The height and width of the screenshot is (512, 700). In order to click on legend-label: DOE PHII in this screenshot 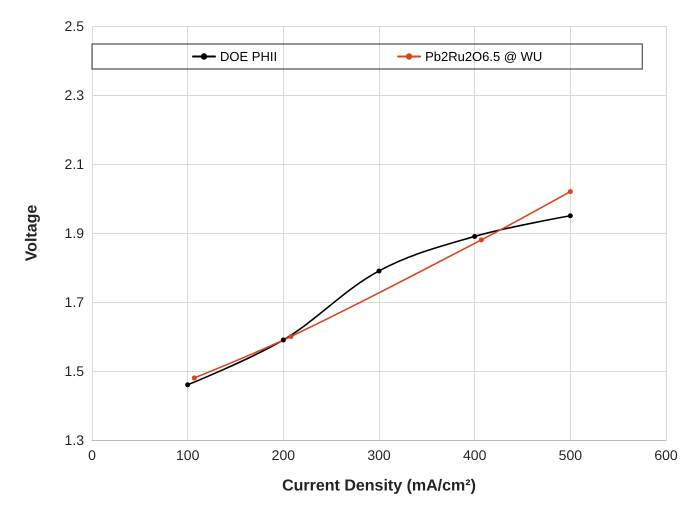, I will do `click(249, 56)`.